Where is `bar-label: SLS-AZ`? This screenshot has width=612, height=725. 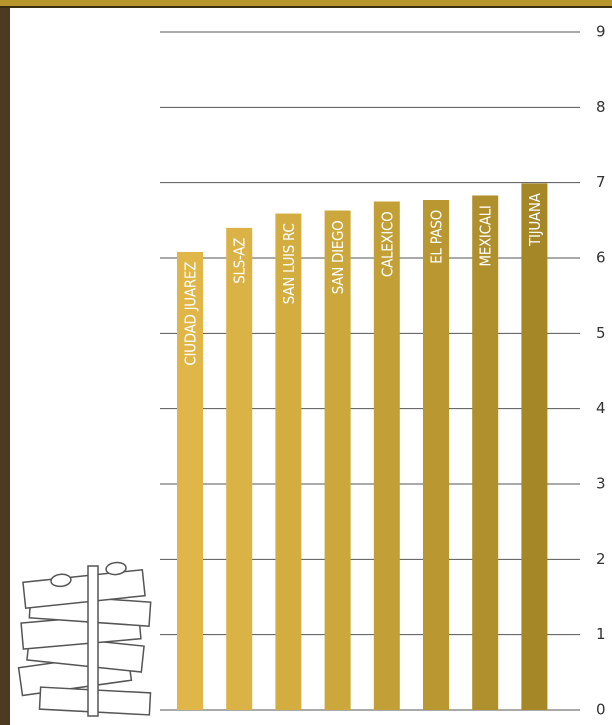 bar-label: SLS-AZ is located at coordinates (240, 261).